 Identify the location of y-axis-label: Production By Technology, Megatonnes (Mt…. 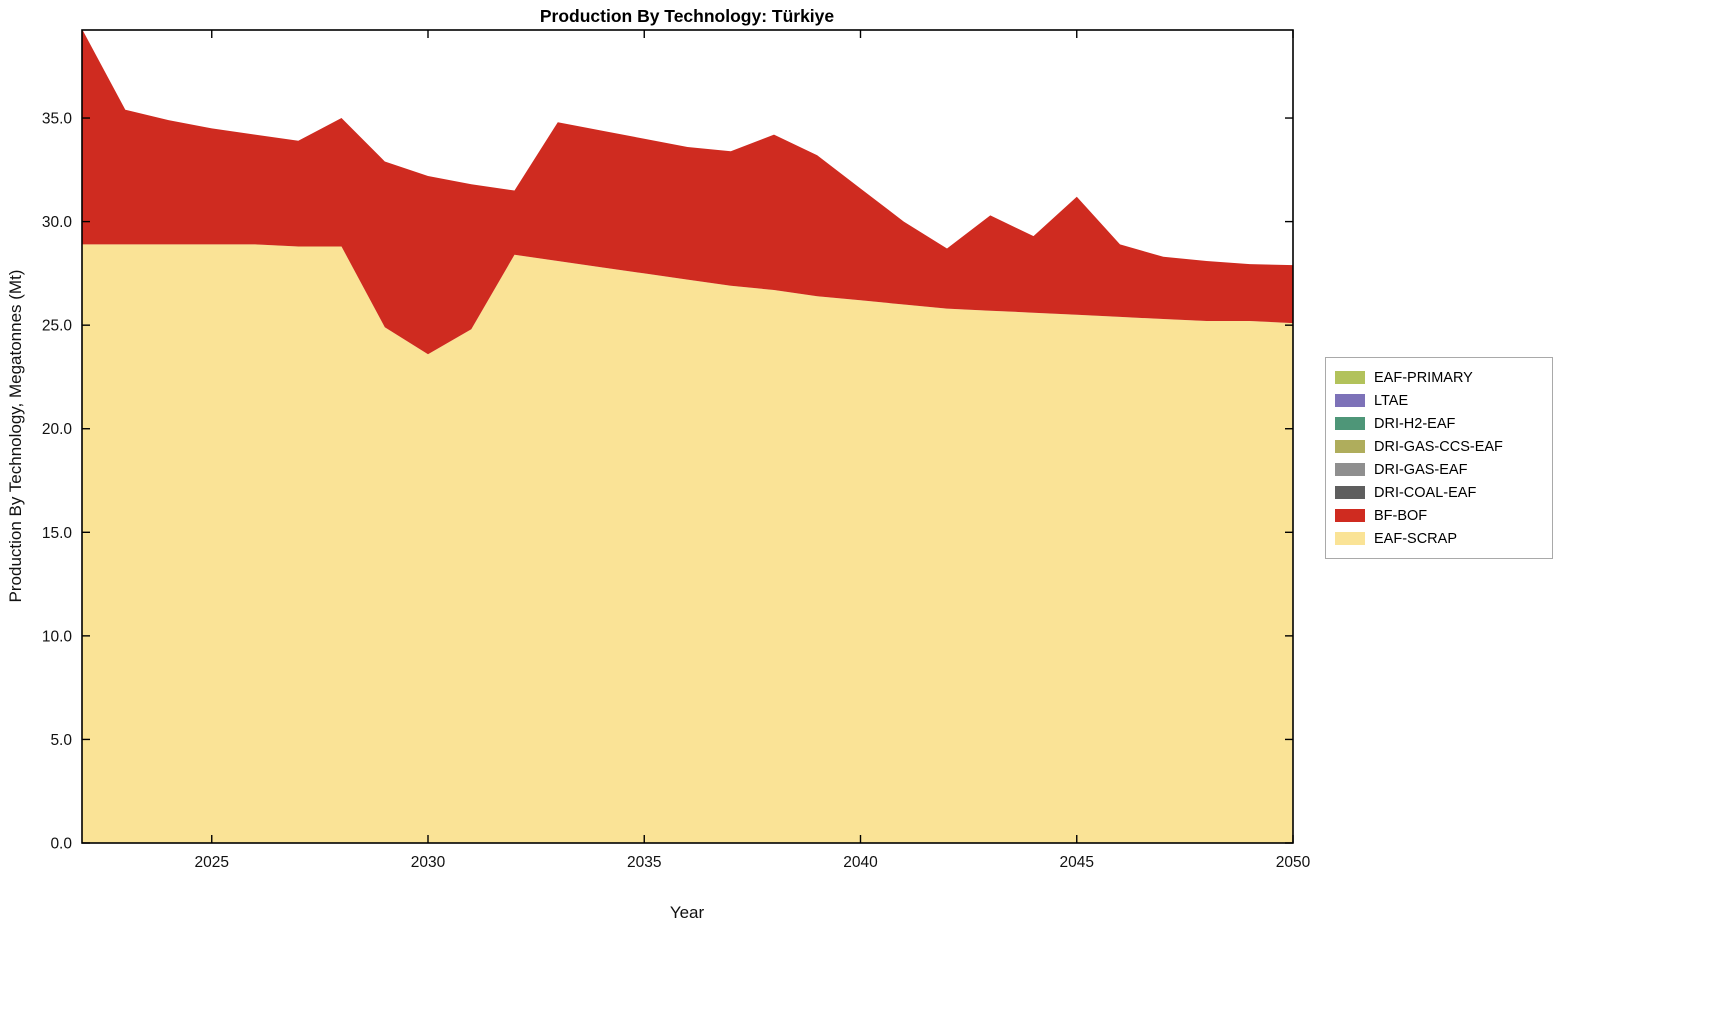
(15, 436).